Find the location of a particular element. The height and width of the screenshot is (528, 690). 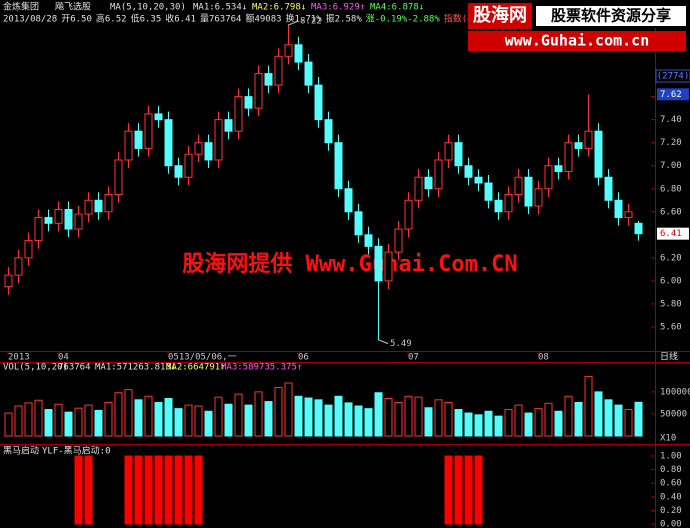

y-tick-label: 6.60 is located at coordinates (671, 212).